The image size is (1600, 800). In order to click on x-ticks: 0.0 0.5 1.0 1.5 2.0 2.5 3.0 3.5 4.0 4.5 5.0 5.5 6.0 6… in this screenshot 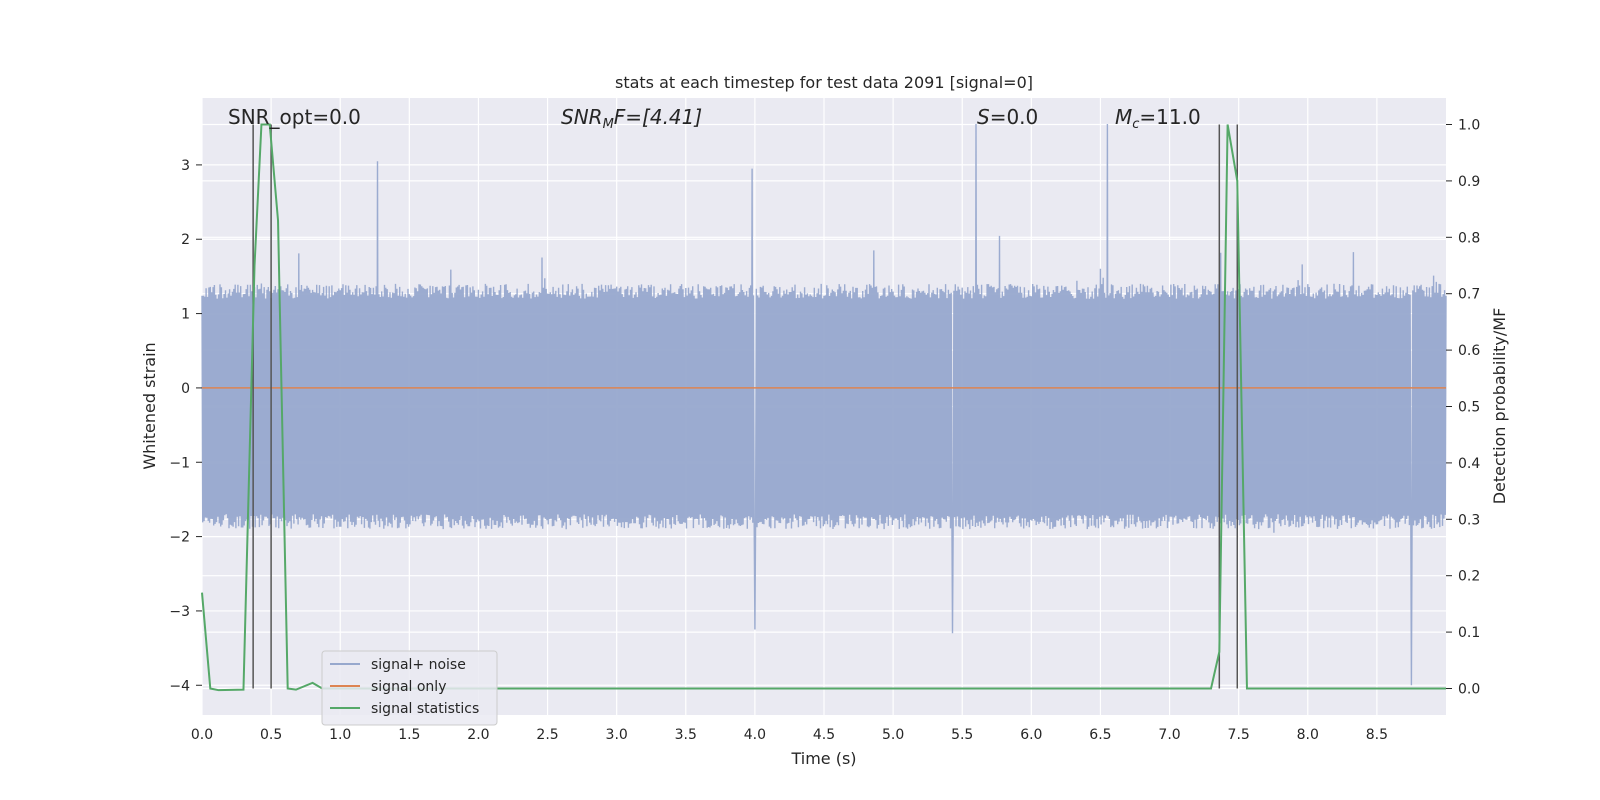, I will do `click(789, 735)`.